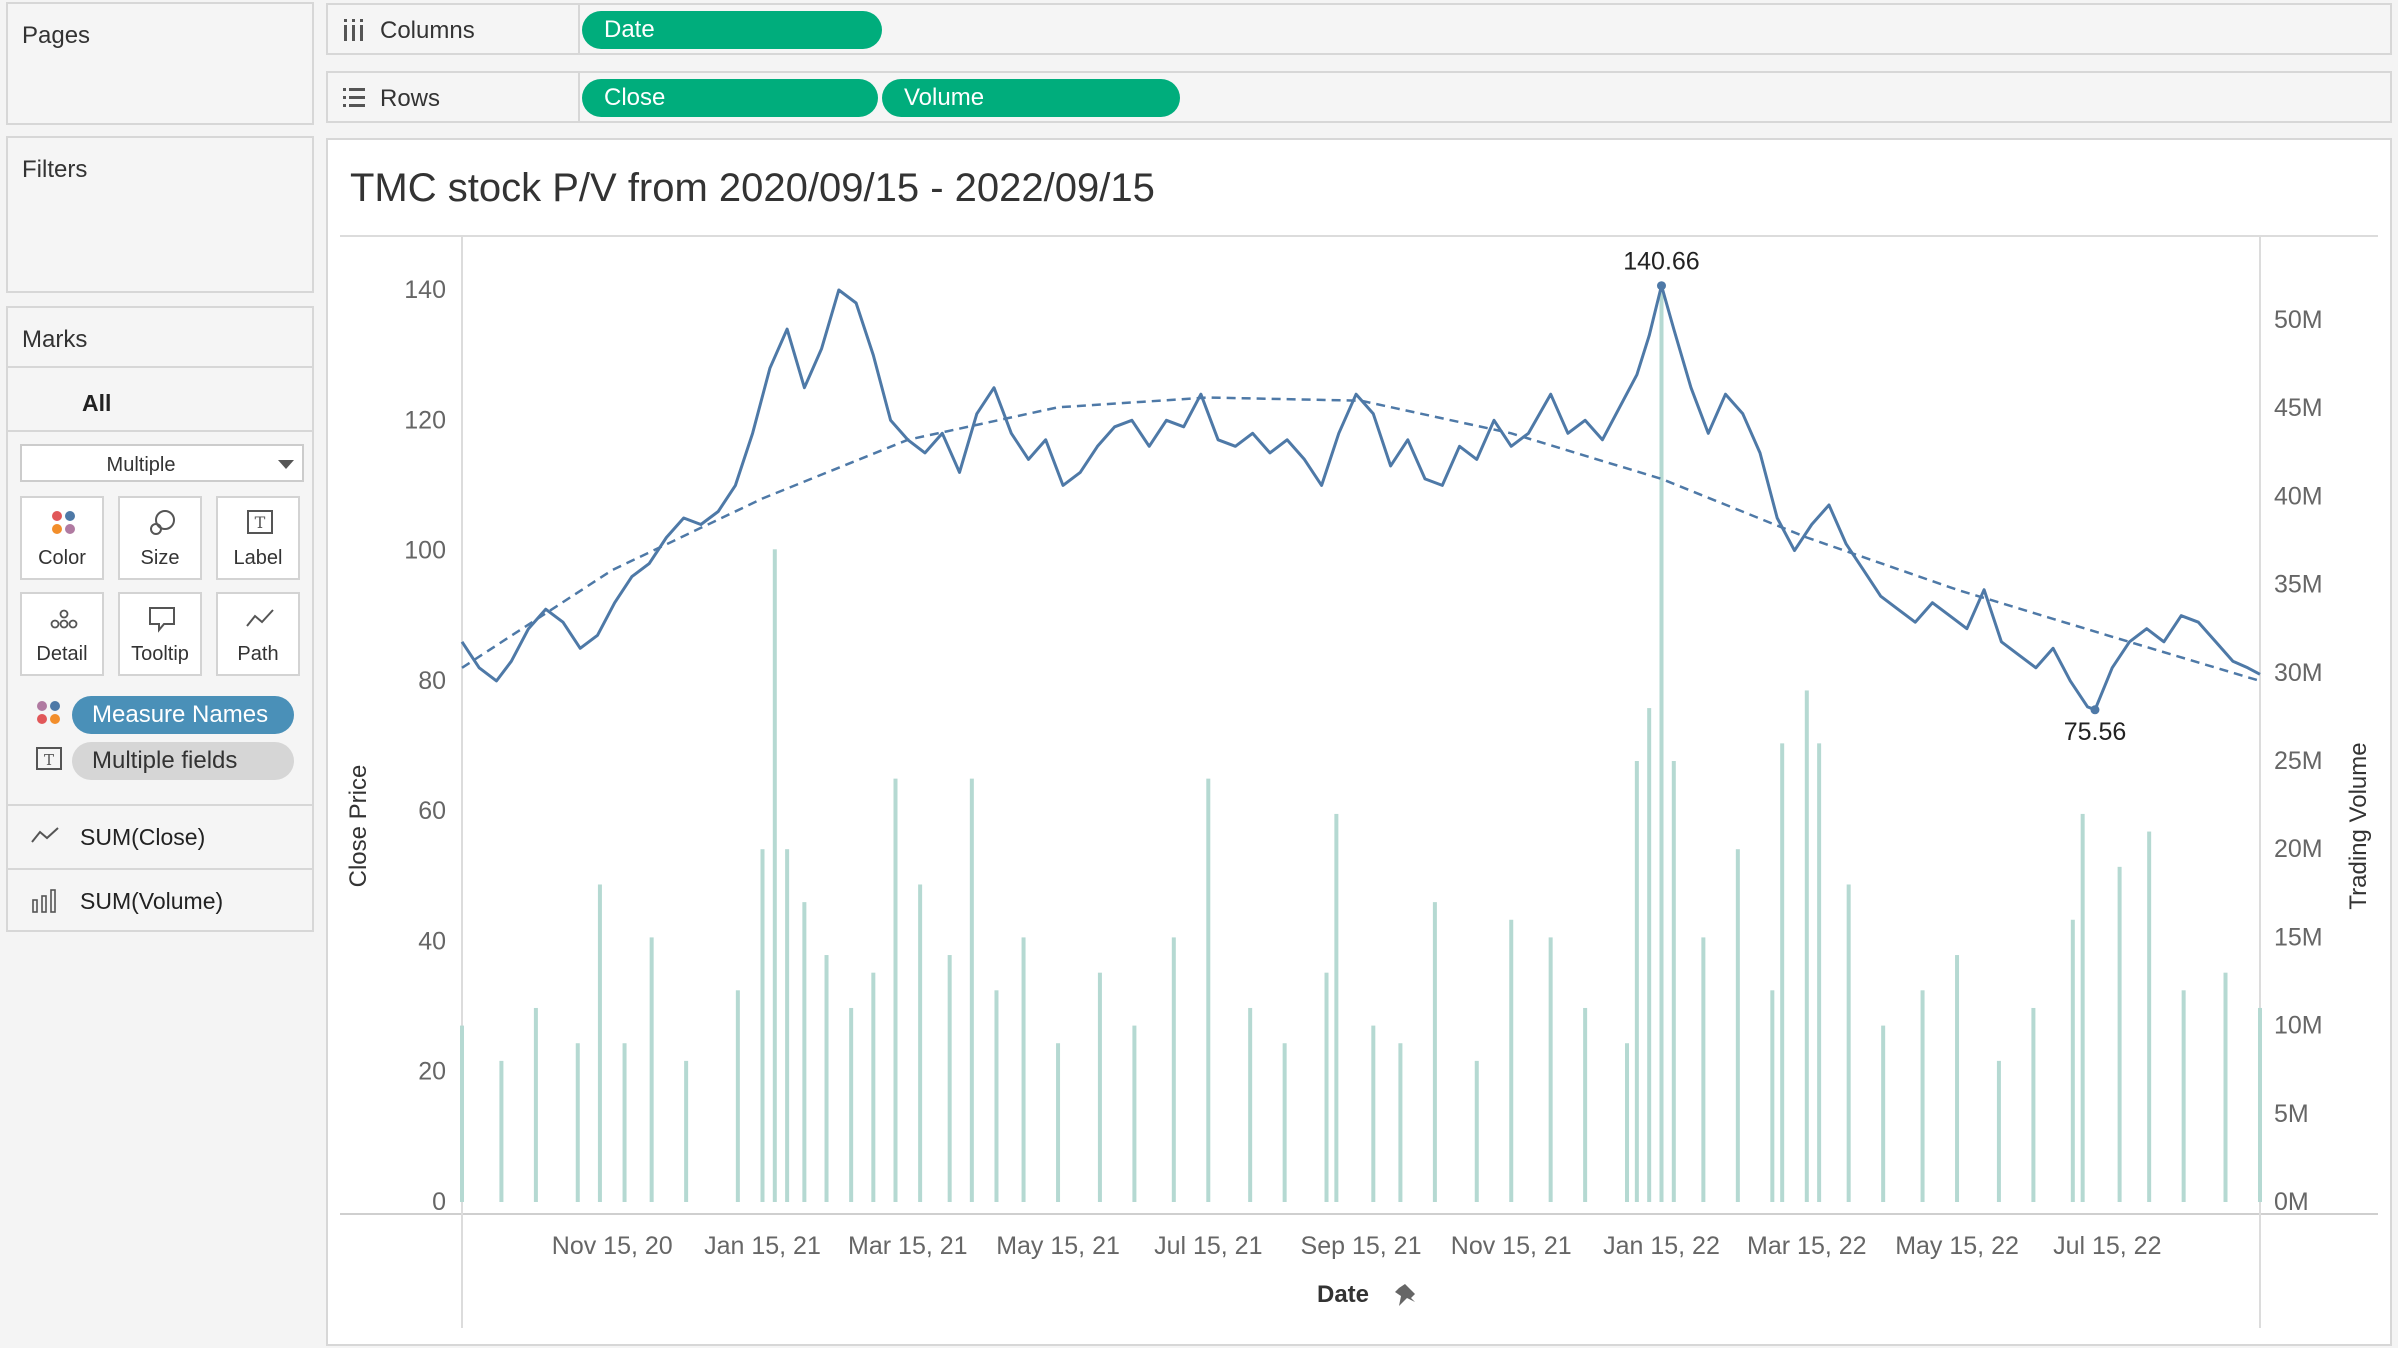  Describe the element at coordinates (165, 760) in the screenshot. I see `multiple-fields-pill-label: Multiple fields` at that location.